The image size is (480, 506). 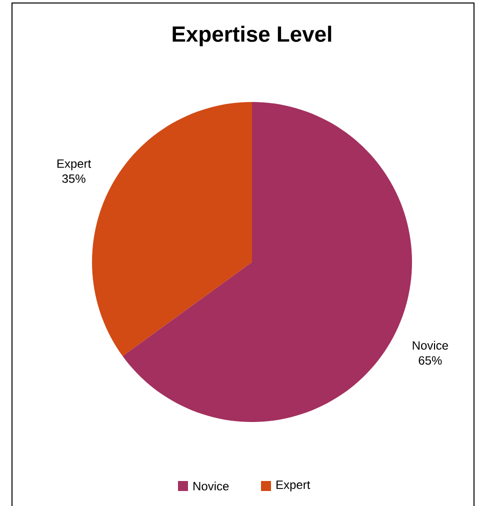 I want to click on data-label: 35%, so click(x=74, y=178).